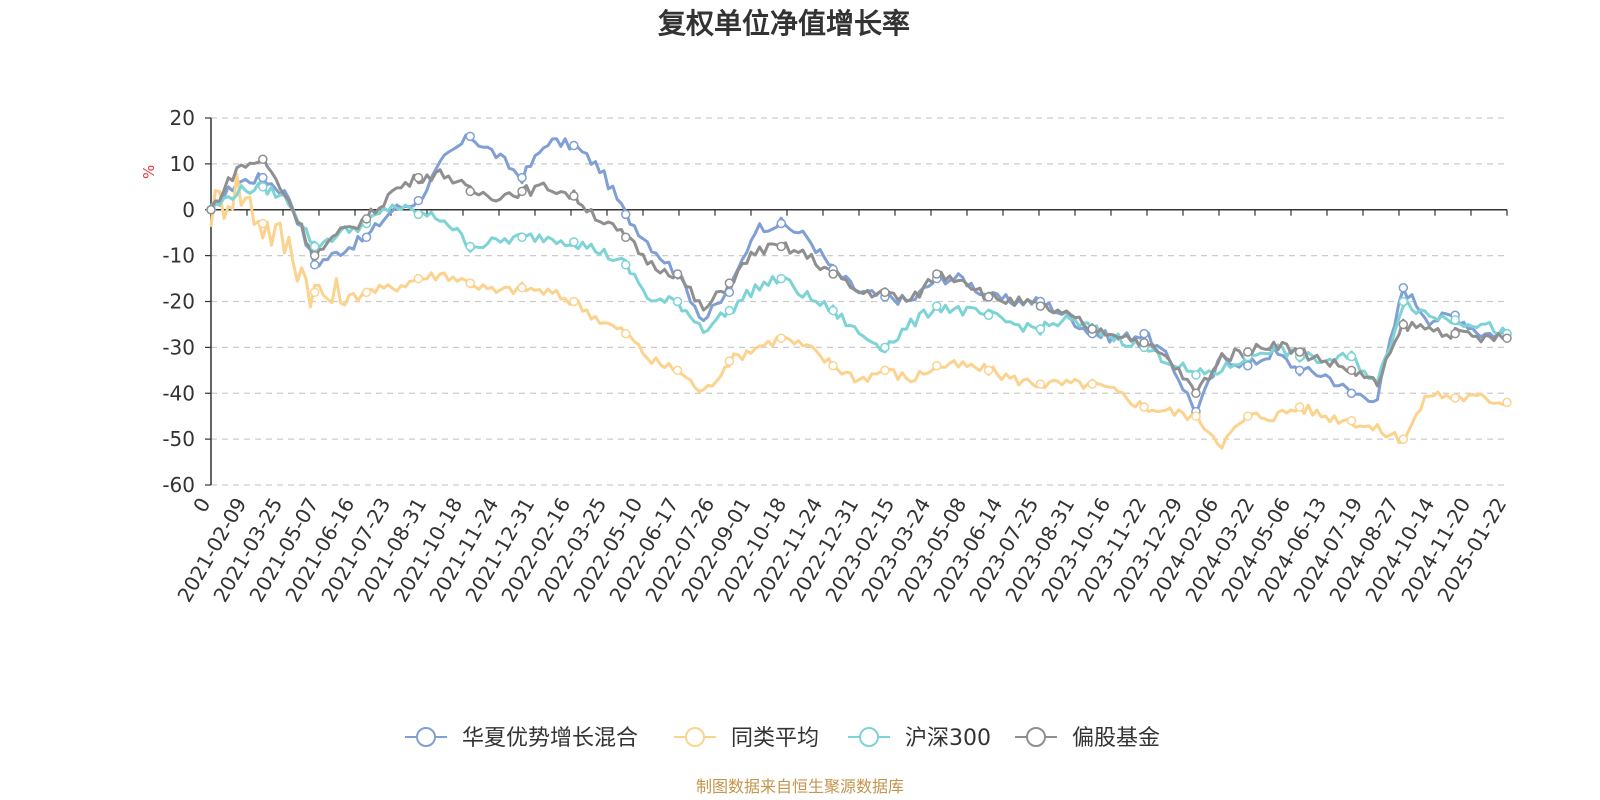 This screenshot has height=800, width=1600. I want to click on legend: 华夏优势增长混合 同类平均 沪深300 偏股基金, so click(782, 738).